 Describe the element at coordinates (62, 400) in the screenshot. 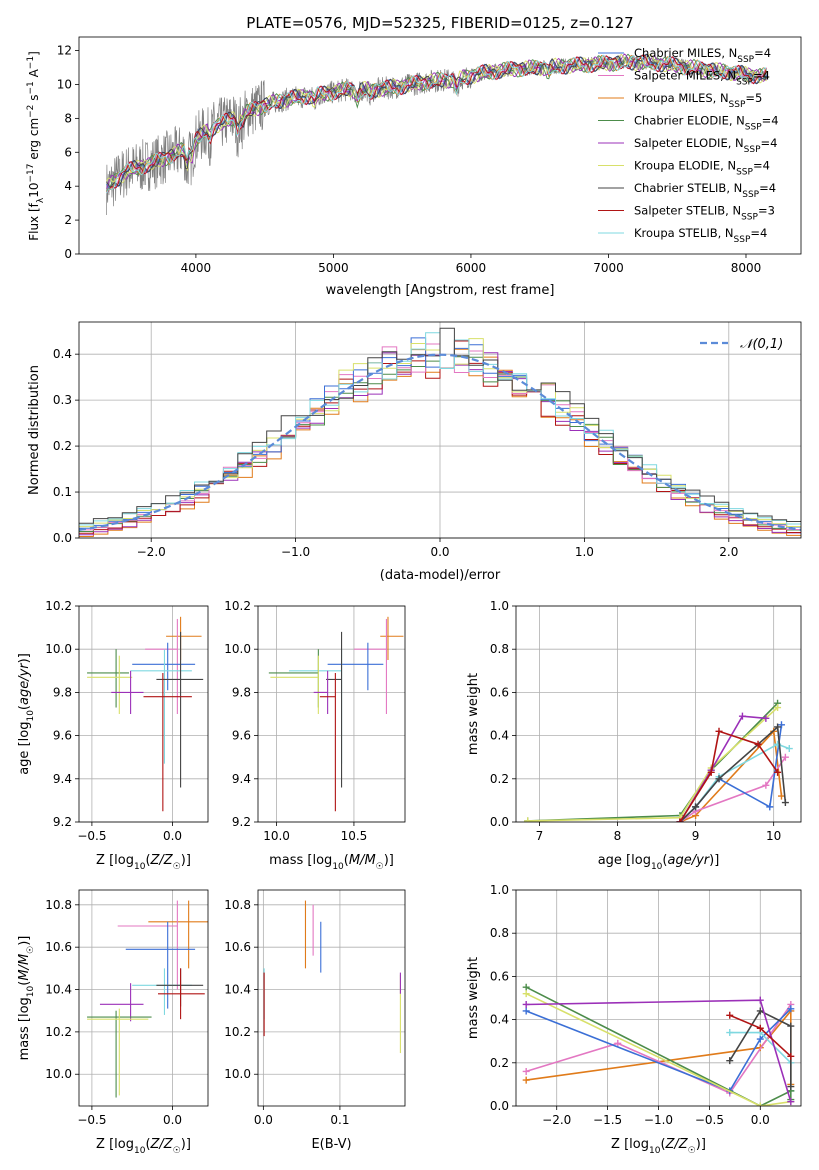

I see `y-tick-label: 0.3` at that location.